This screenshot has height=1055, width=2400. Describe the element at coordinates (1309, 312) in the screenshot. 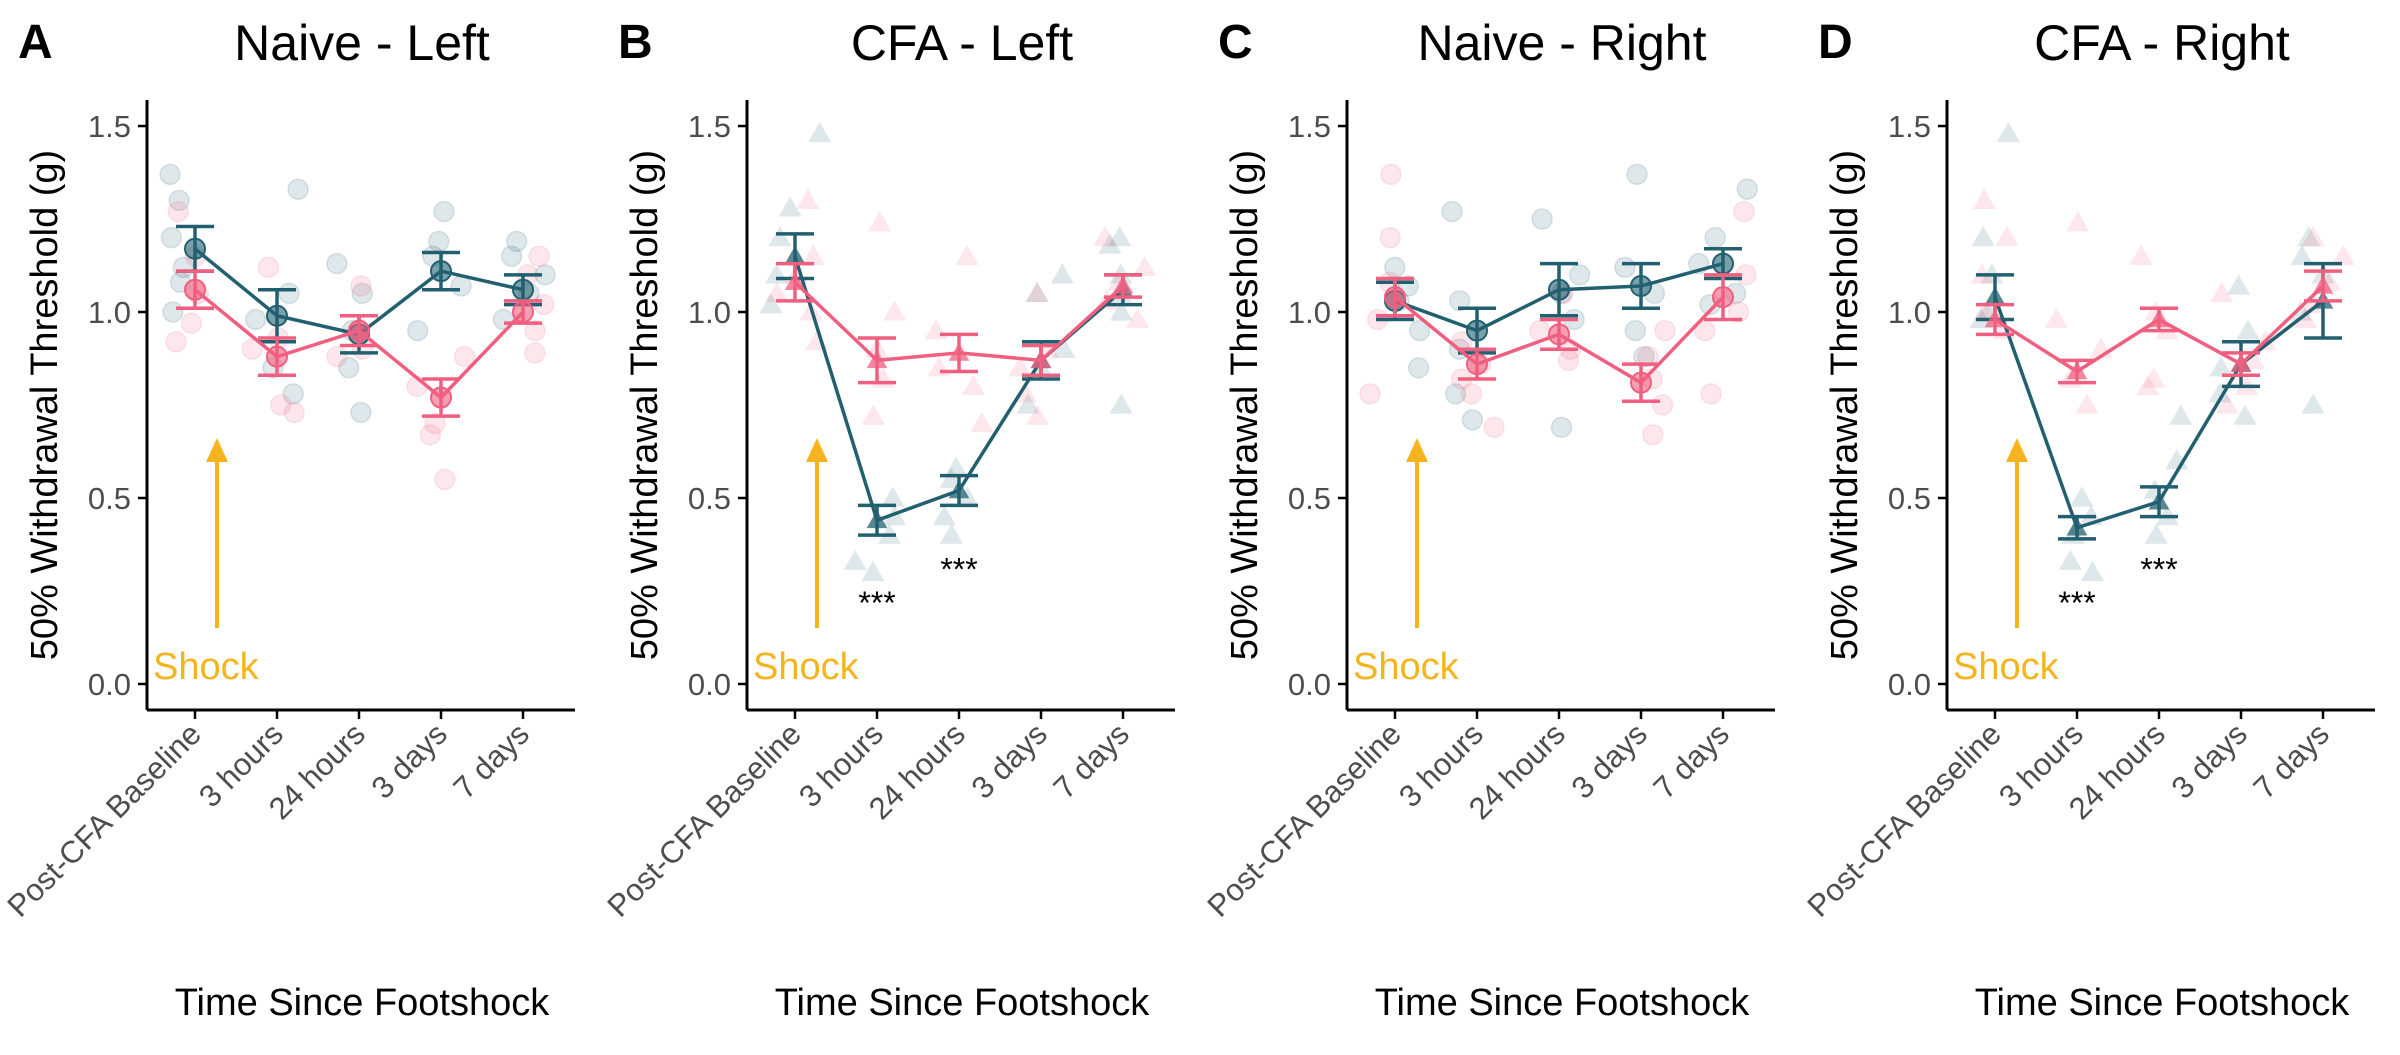

I see `y-tick-label: 1.0` at that location.